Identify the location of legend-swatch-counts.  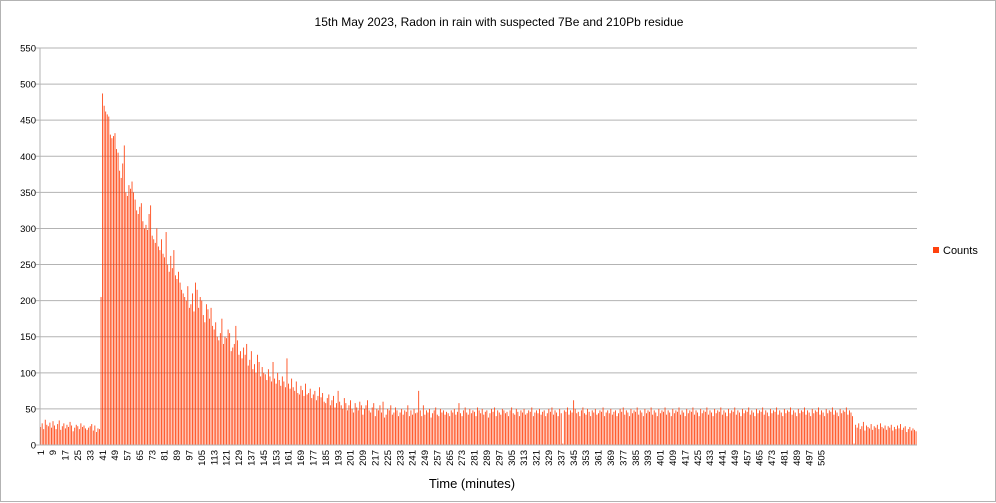
(936, 250).